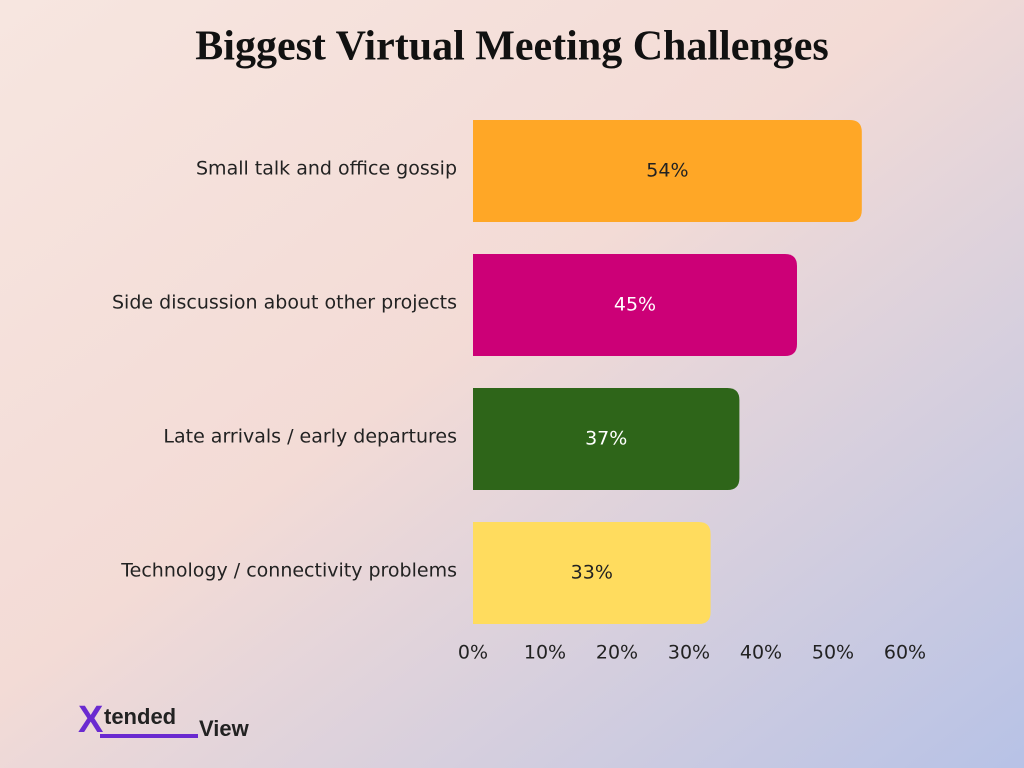  I want to click on logo-word: View, so click(224, 728).